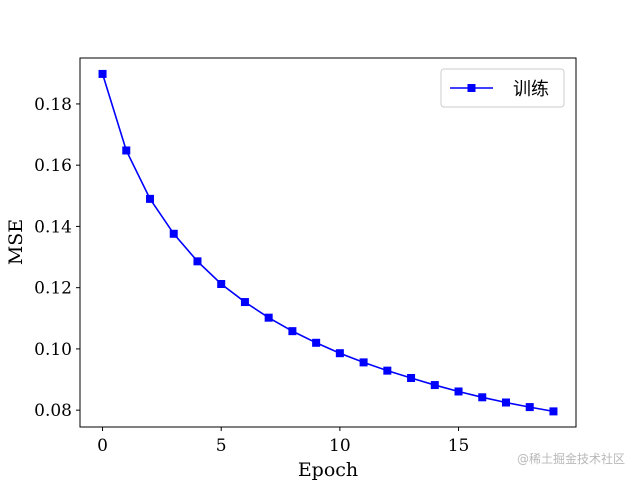  Describe the element at coordinates (53, 227) in the screenshot. I see `y-tick-label: 0.14` at that location.